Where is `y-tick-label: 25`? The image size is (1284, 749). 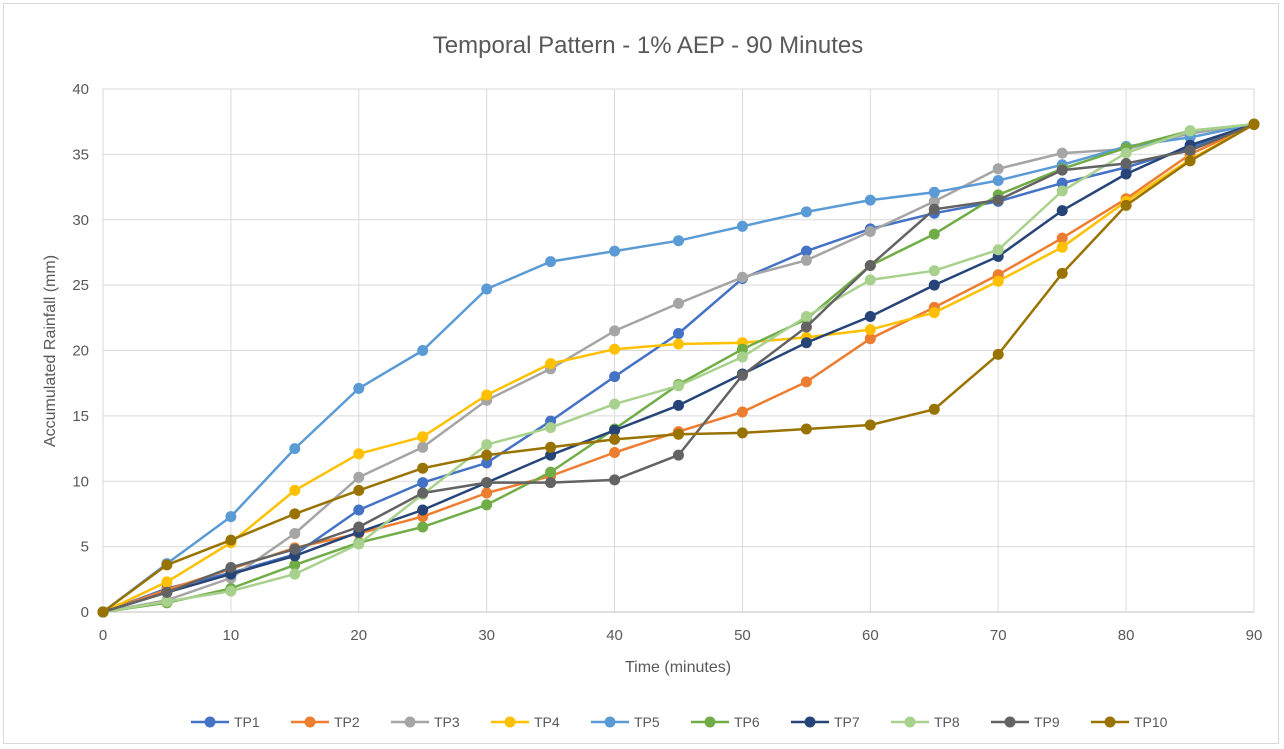 y-tick-label: 25 is located at coordinates (80, 285).